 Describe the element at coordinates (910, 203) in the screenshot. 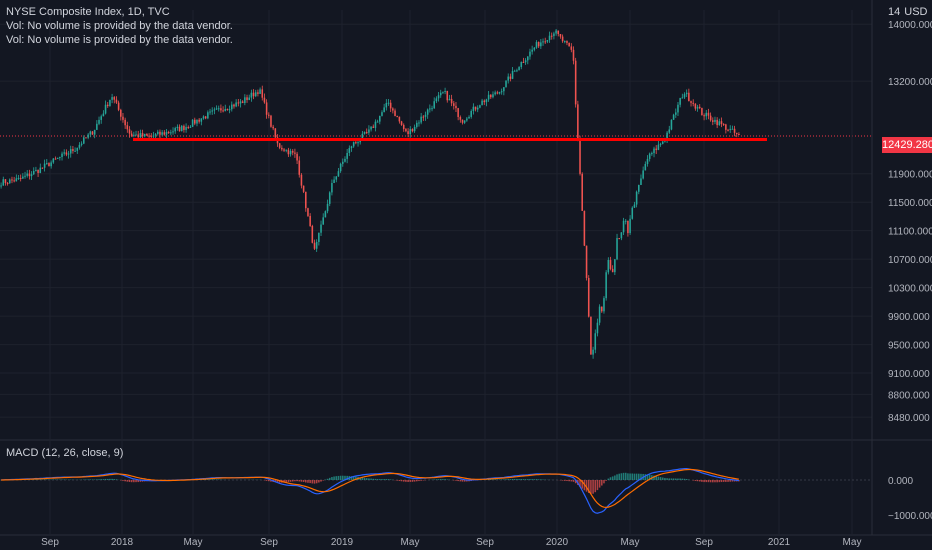

I see `price-tick-label: 11500.000` at that location.